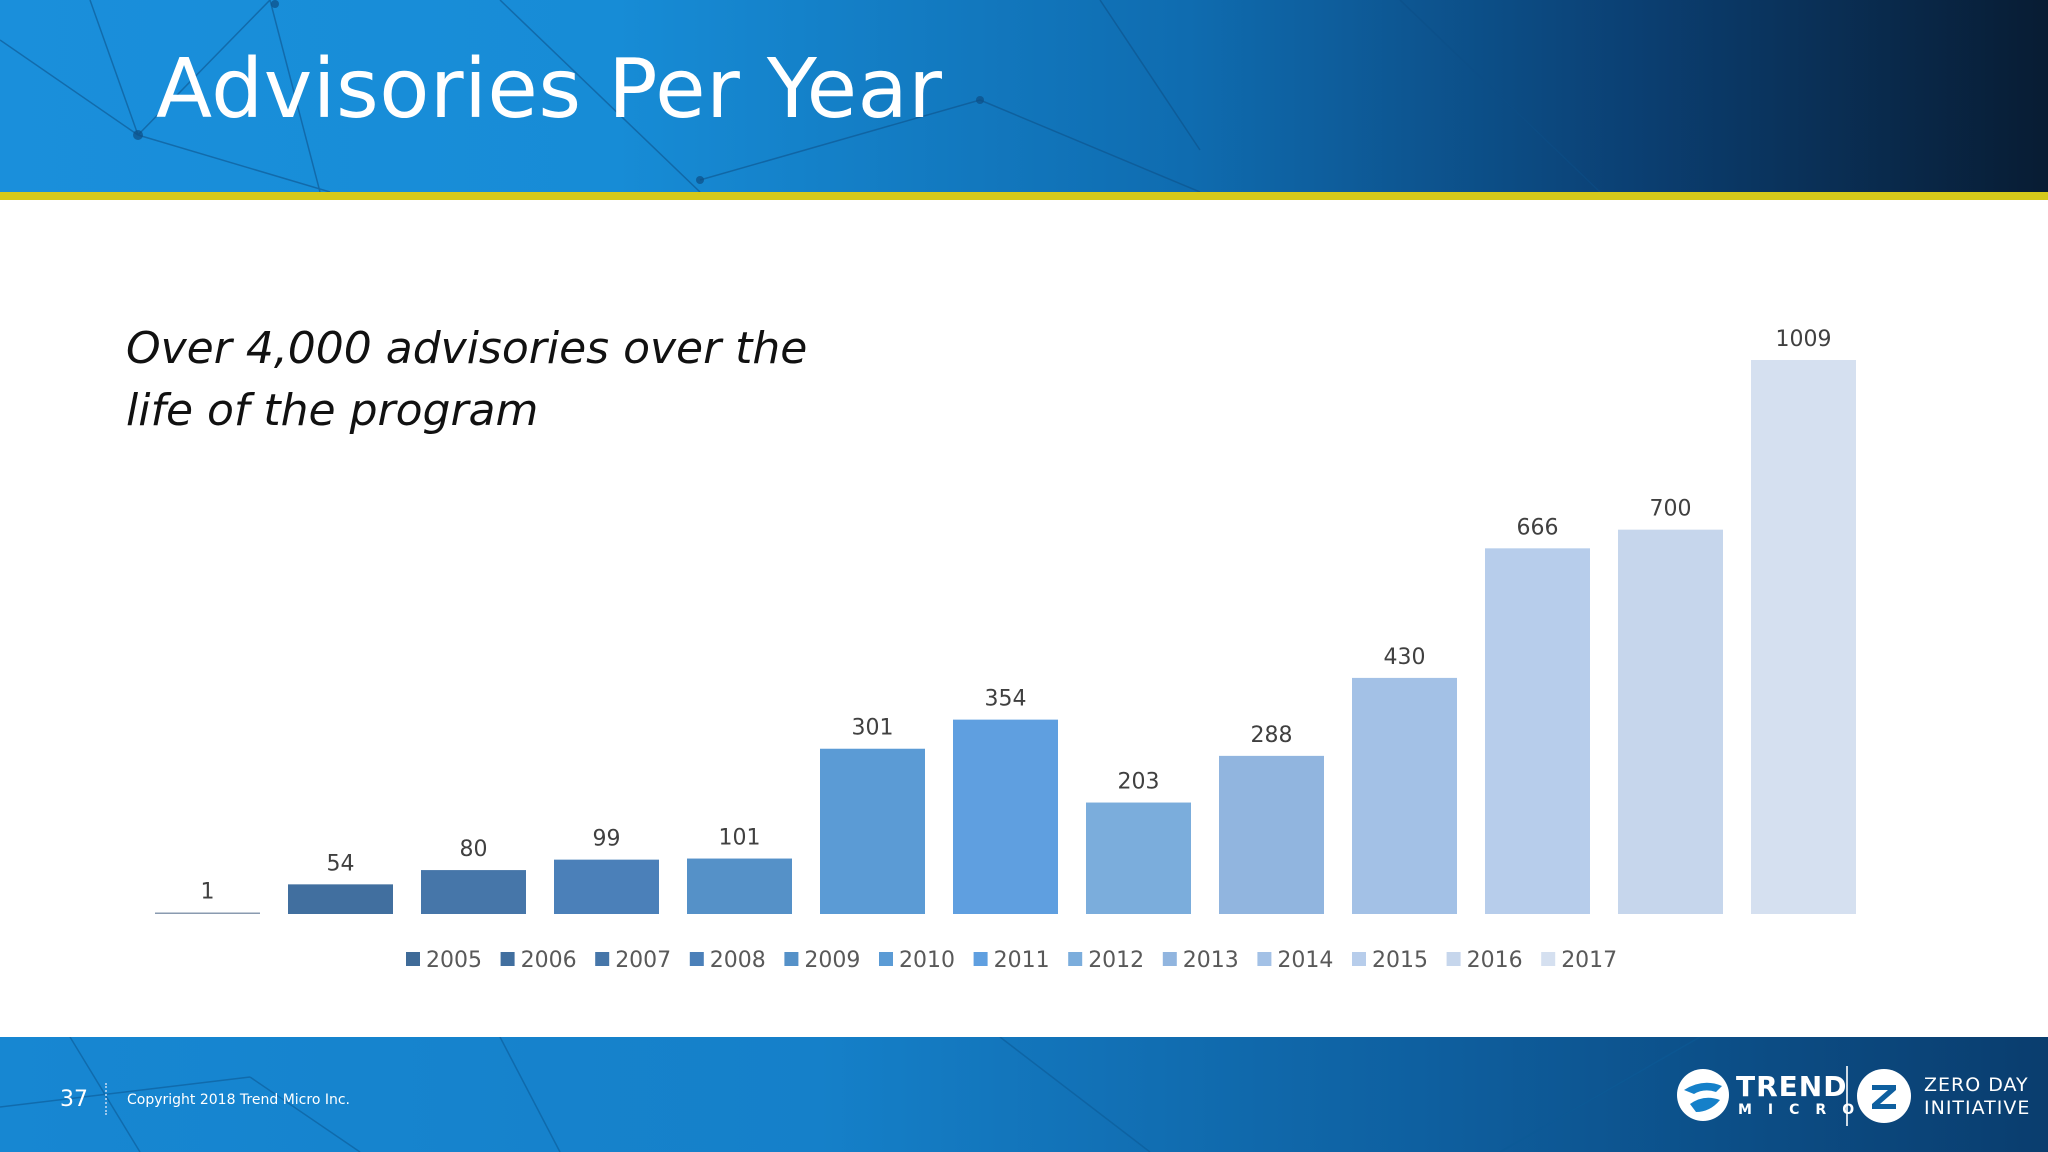 The height and width of the screenshot is (1152, 2048). What do you see at coordinates (1792, 1086) in the screenshot?
I see `trend-wordmark: TREND` at bounding box center [1792, 1086].